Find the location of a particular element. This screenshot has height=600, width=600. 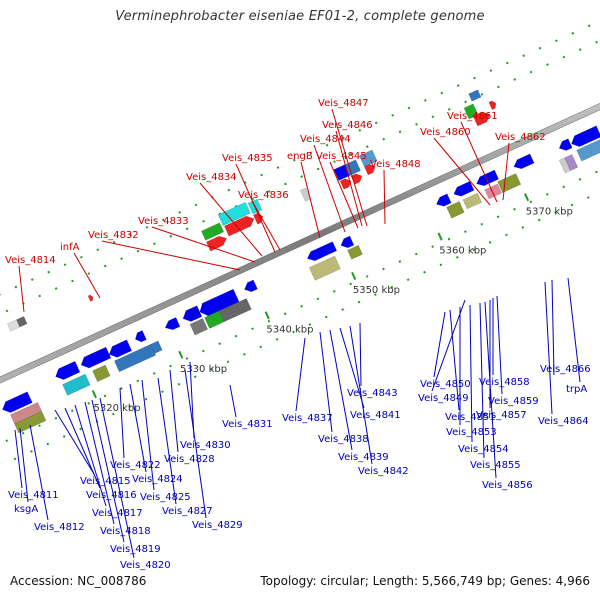

accession-label: Accession: NC_008786 is located at coordinates (78, 581).